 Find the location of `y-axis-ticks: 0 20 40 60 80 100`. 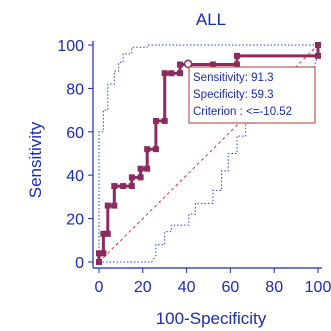

y-axis-ticks: 0 20 40 60 80 100 is located at coordinates (75, 155).